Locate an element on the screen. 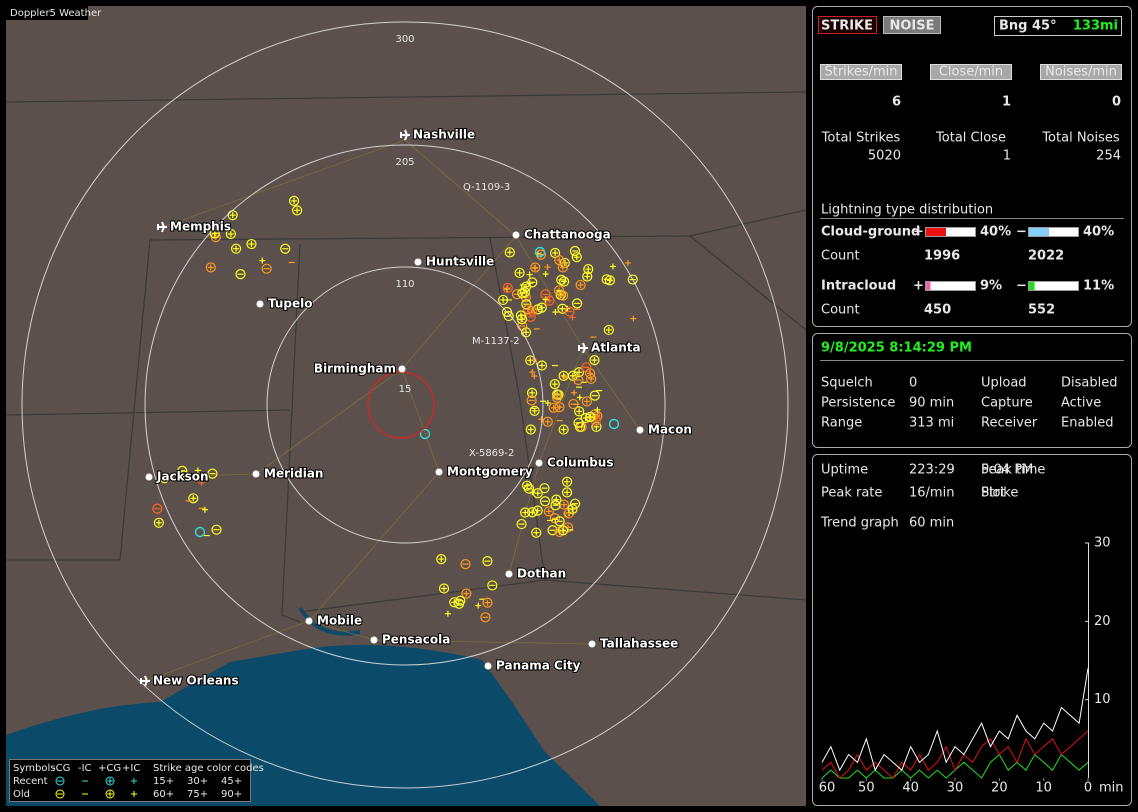 The height and width of the screenshot is (812, 1138). range-label: 15 is located at coordinates (405, 389).